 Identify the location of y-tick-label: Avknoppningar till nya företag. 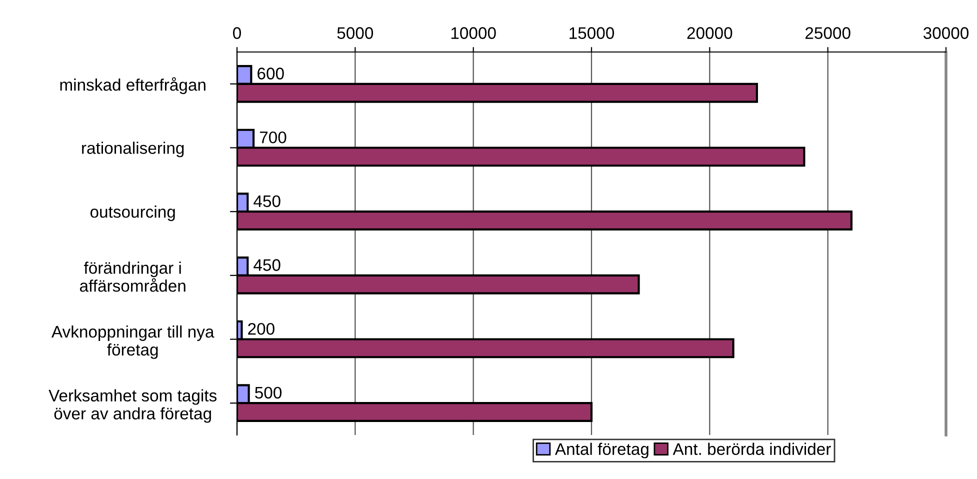
(132, 342).